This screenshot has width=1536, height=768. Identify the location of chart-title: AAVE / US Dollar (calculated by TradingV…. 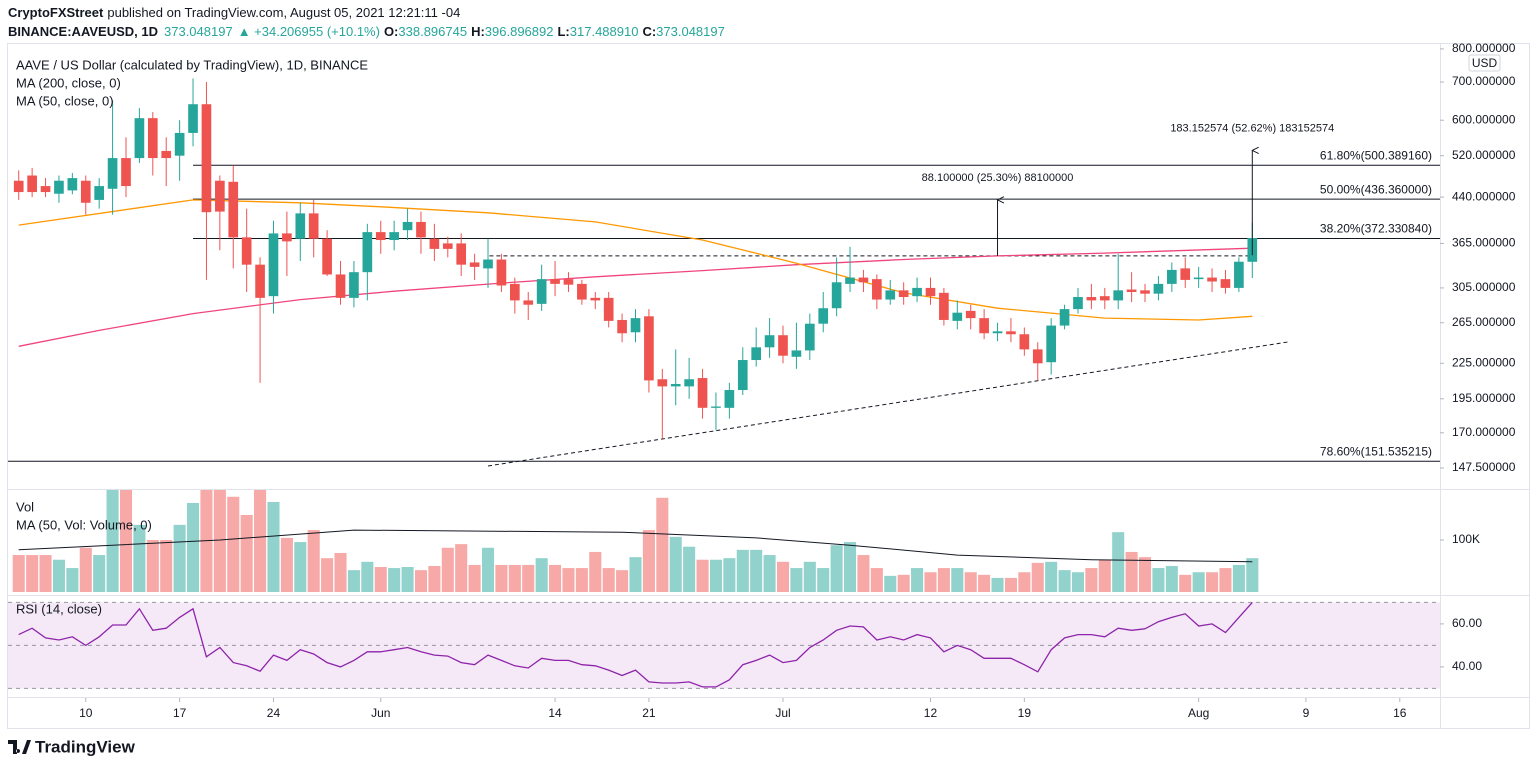
(192, 64).